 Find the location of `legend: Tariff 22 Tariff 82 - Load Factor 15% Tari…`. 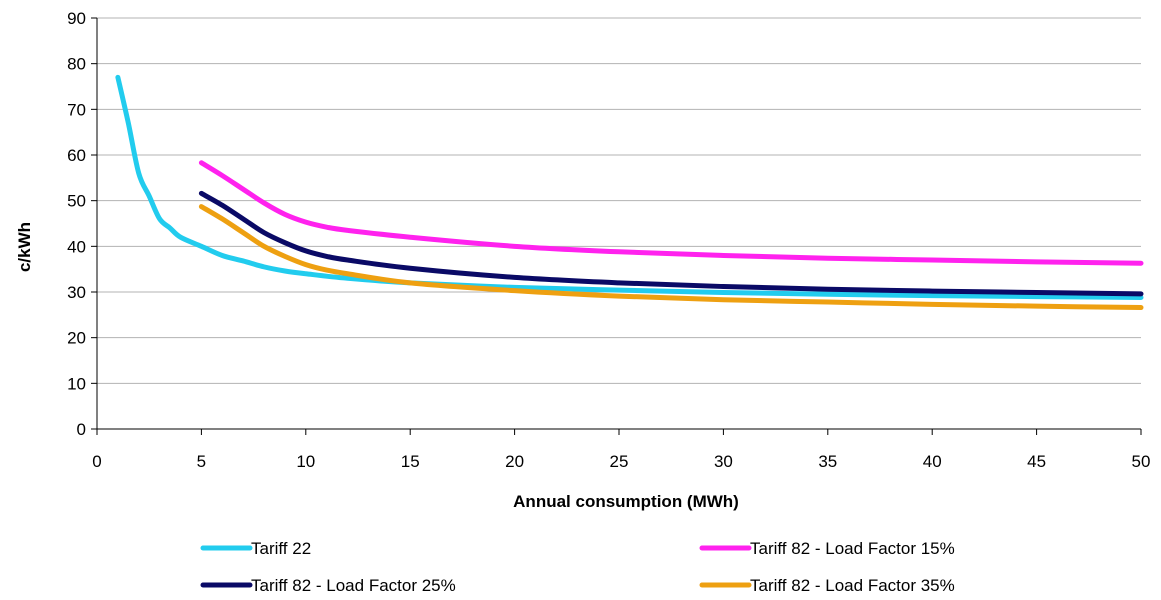

legend: Tariff 22 Tariff 82 - Load Factor 15% Tari… is located at coordinates (577, 567).